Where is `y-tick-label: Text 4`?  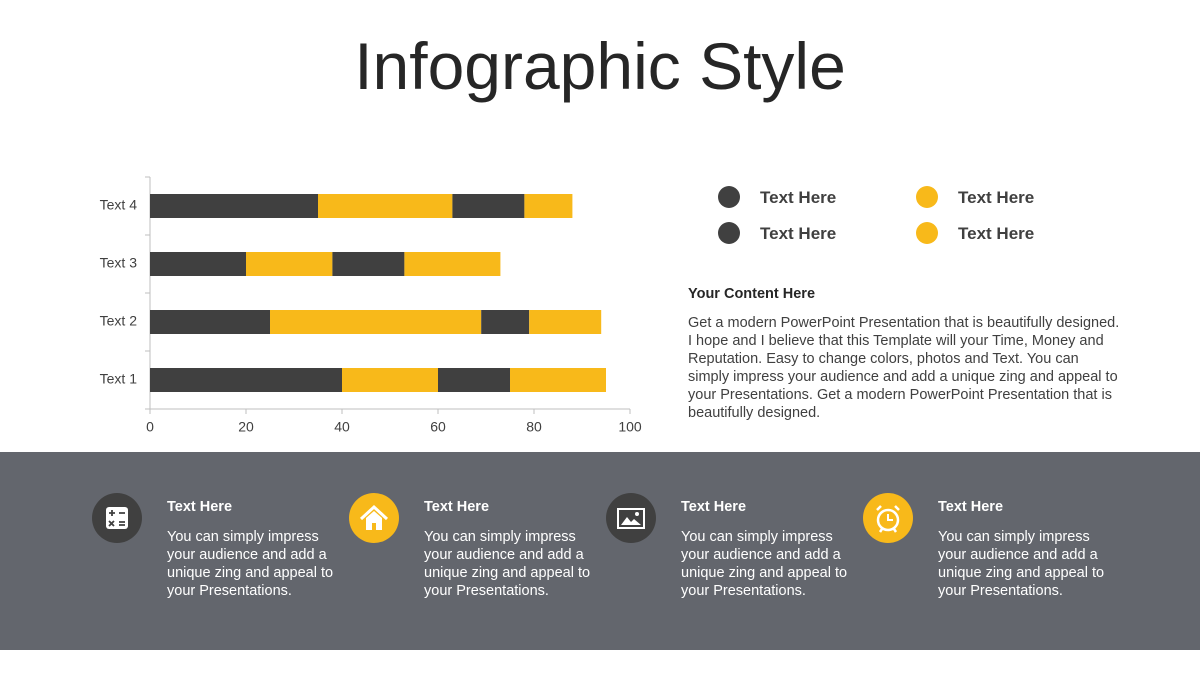 y-tick-label: Text 4 is located at coordinates (119, 205).